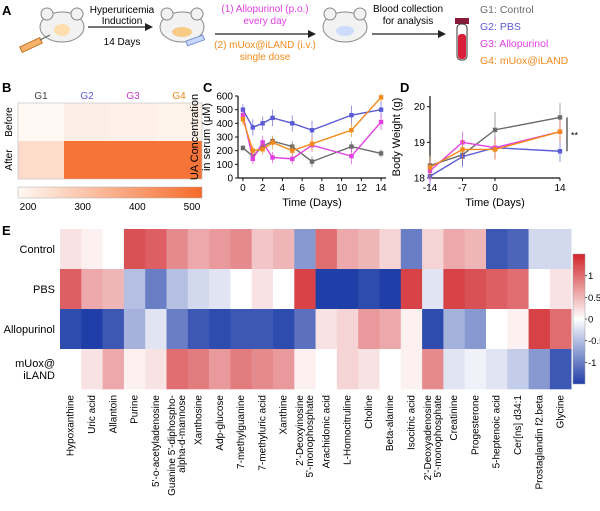 The width and height of the screenshot is (600, 511). What do you see at coordinates (82, 207) in the screenshot?
I see `colorbar-tick-label: 300` at bounding box center [82, 207].